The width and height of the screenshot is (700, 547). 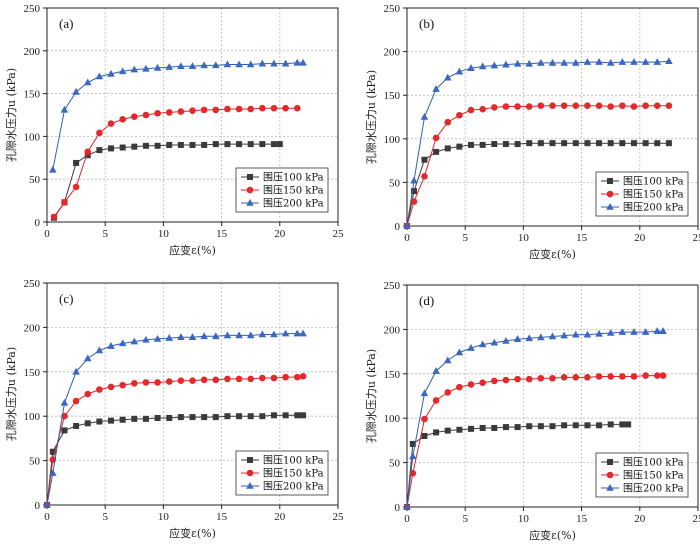 What do you see at coordinates (280, 517) in the screenshot?
I see `x-tick-label: 20` at bounding box center [280, 517].